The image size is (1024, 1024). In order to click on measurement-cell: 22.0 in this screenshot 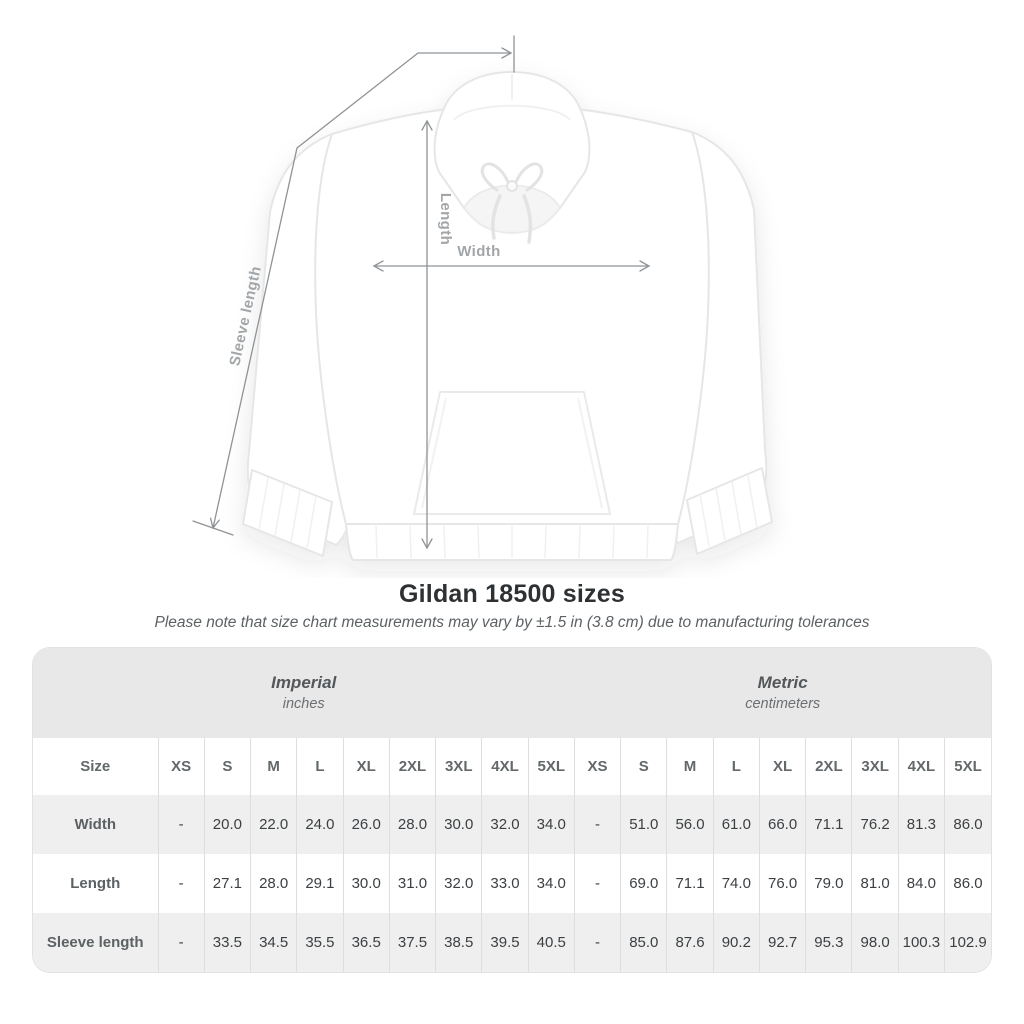, I will do `click(273, 824)`.